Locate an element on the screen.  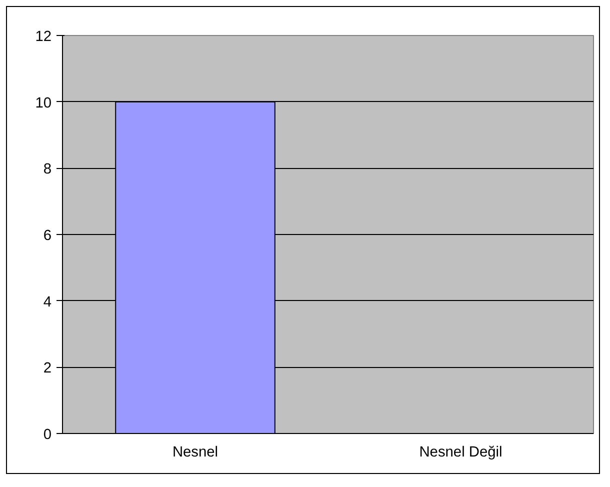
x-tick-label: Nesnel is located at coordinates (195, 452).